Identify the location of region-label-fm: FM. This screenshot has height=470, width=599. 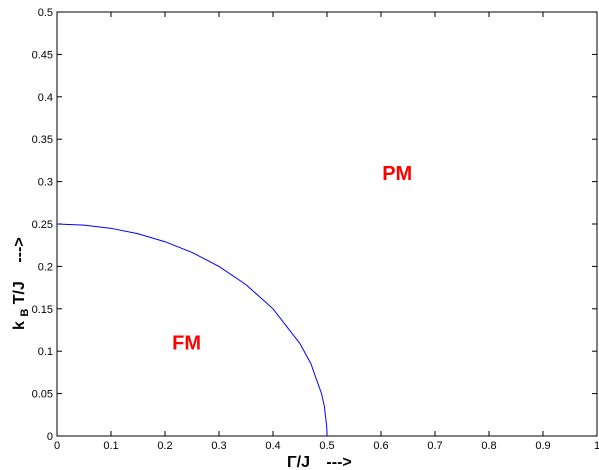
(186, 344).